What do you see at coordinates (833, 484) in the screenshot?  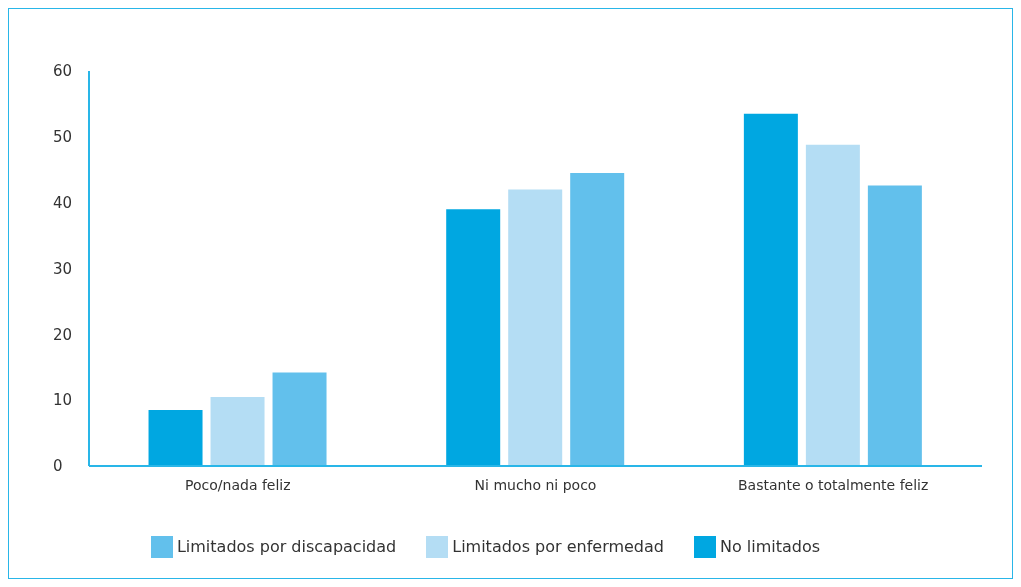 I see `x-tick-label: Bastante o totalmente feliz` at bounding box center [833, 484].